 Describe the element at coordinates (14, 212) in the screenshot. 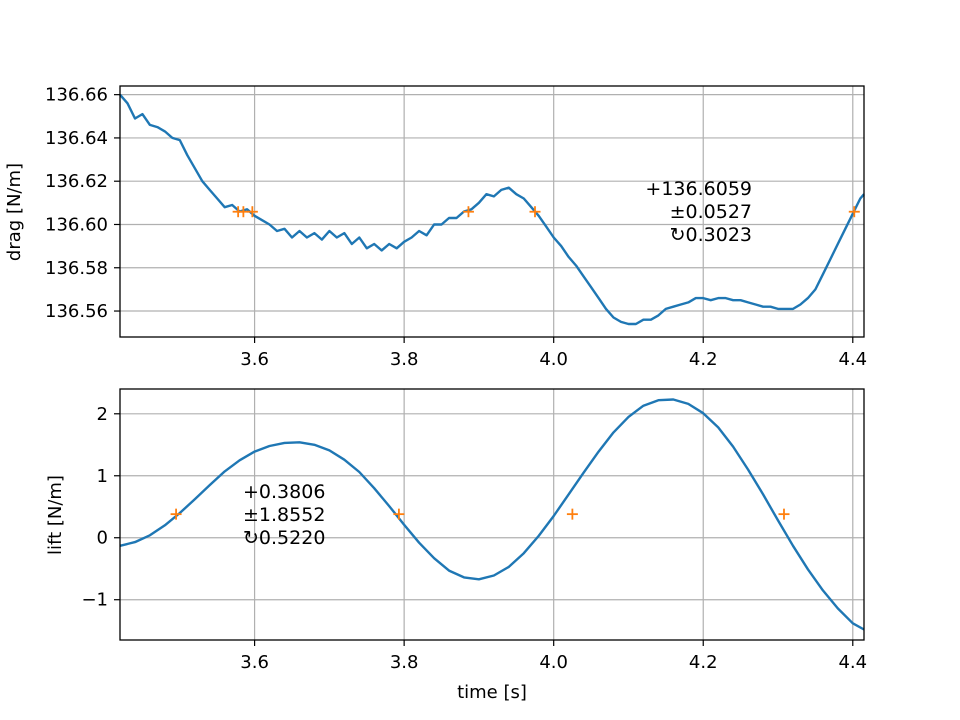

I see `drag-ylabel: drag [N/m]` at that location.